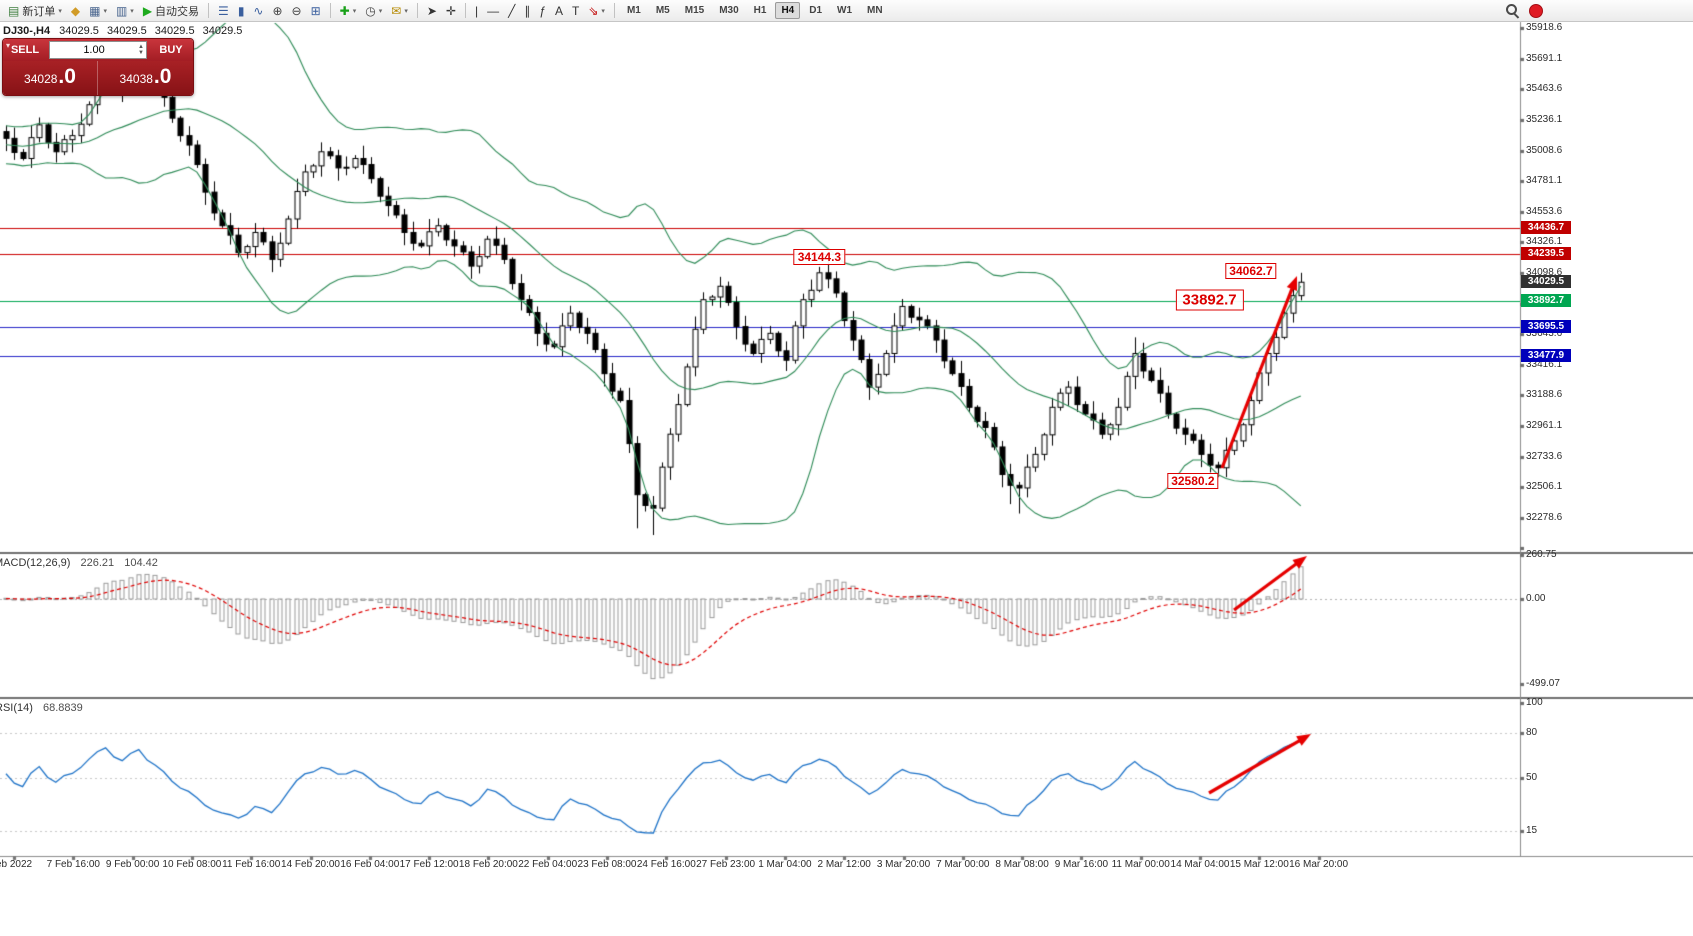 This screenshot has width=1693, height=936. What do you see at coordinates (141, 47) in the screenshot?
I see `volume-up-icon: ▲` at bounding box center [141, 47].